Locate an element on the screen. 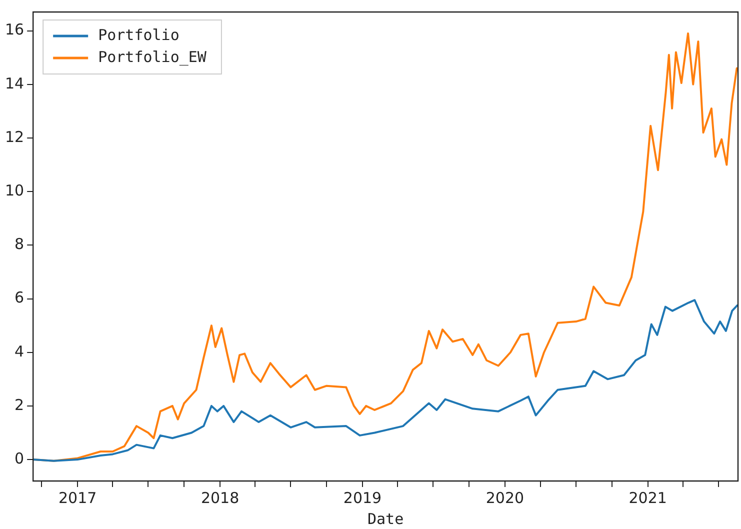  x-tick-label: 2019 is located at coordinates (362, 497).